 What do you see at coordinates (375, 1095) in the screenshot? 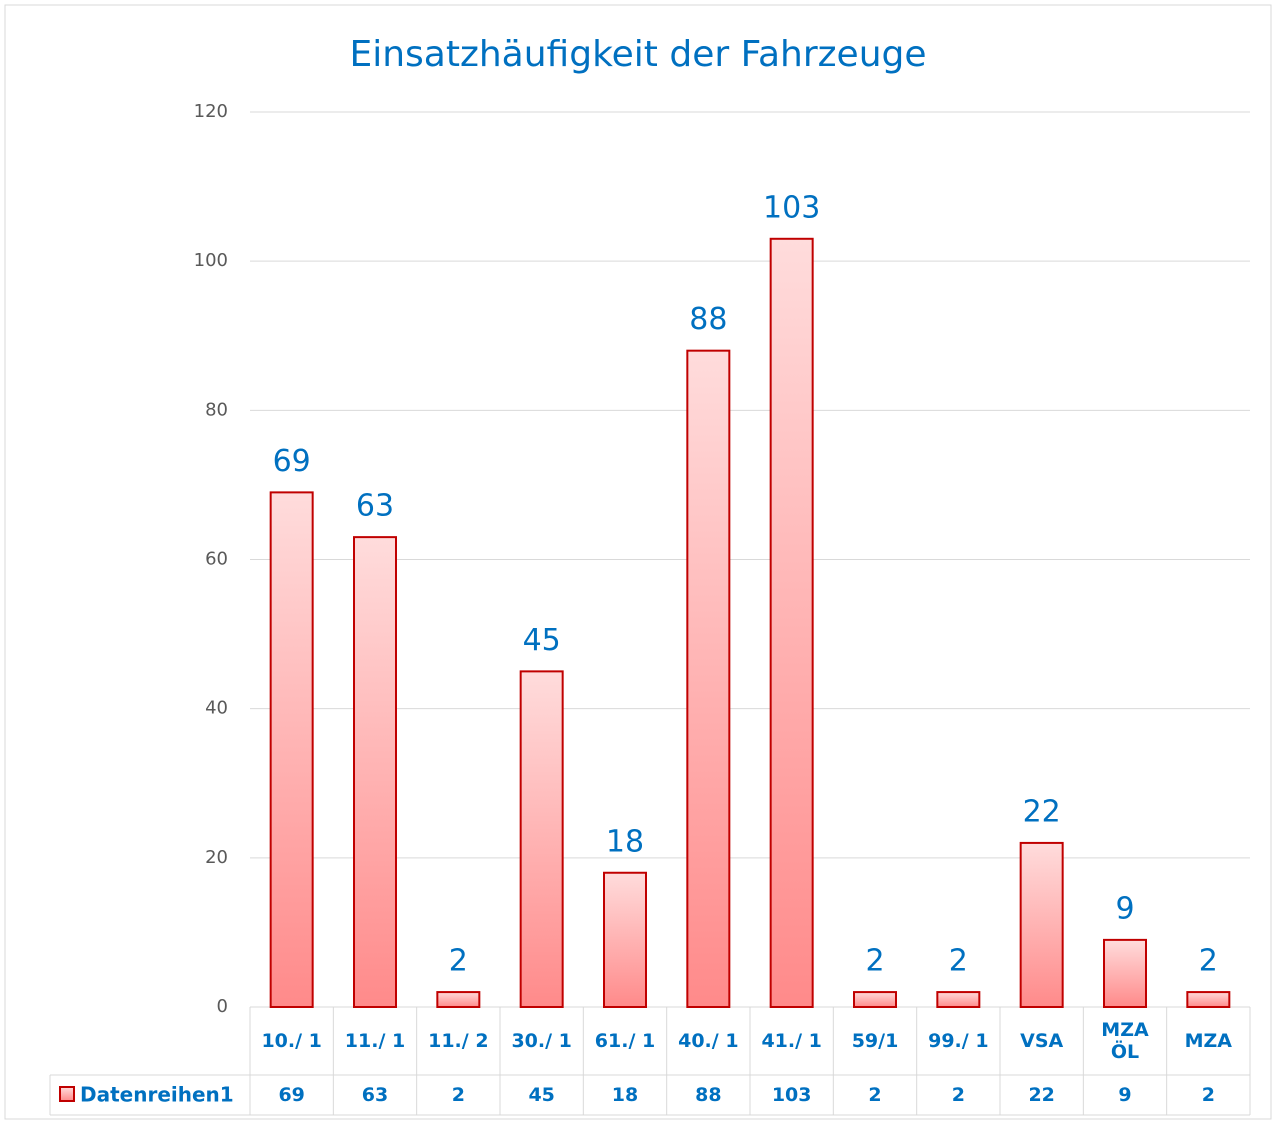
I see `table-value: 63` at bounding box center [375, 1095].